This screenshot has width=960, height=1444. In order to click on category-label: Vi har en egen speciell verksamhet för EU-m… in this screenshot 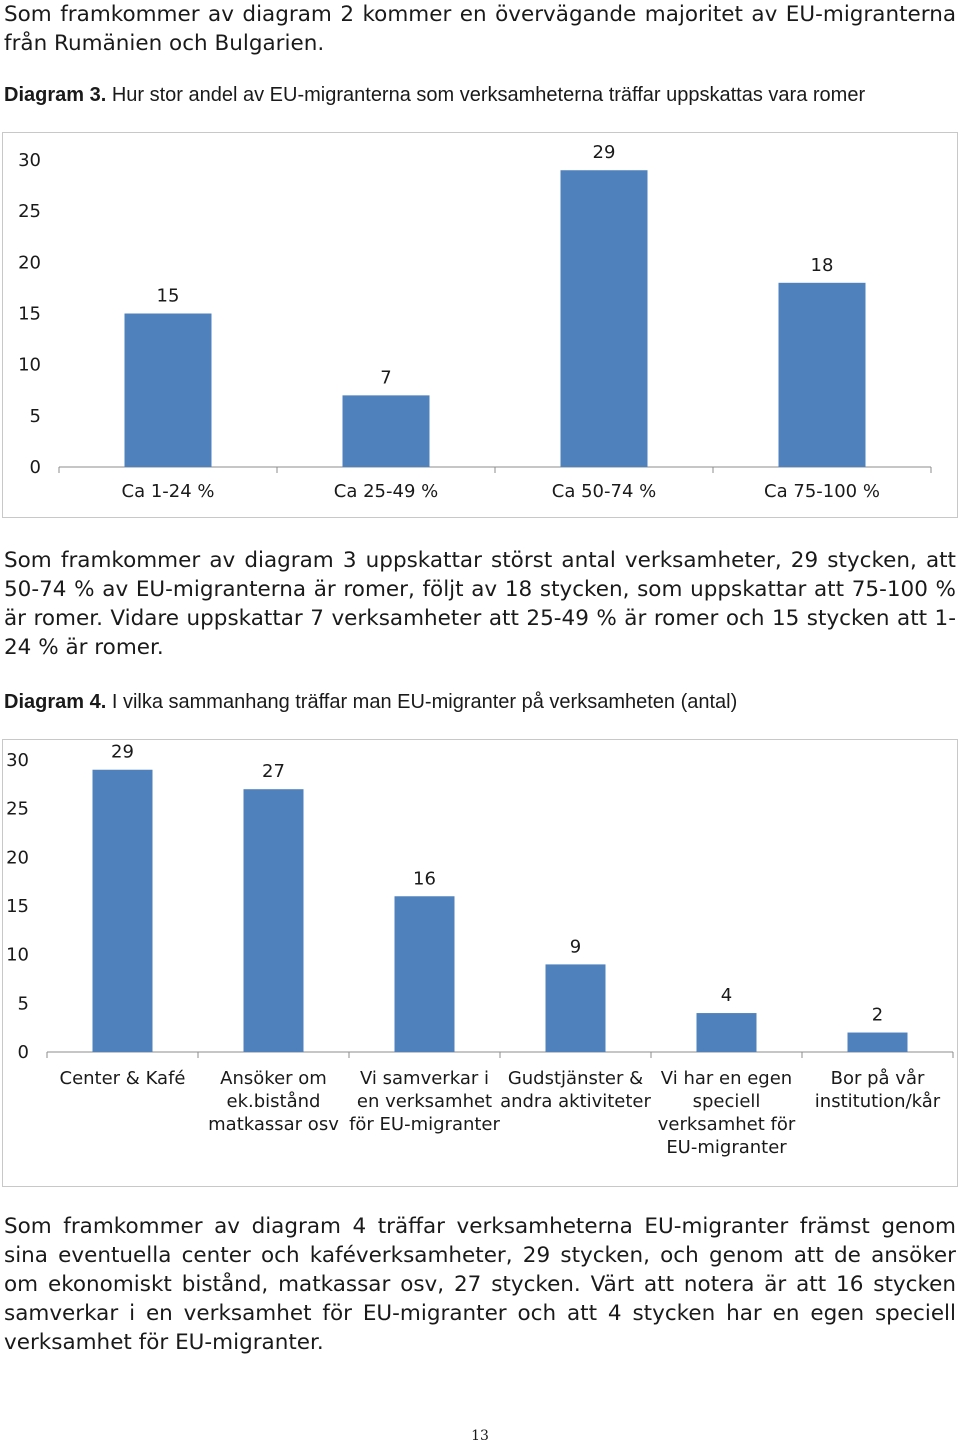, I will do `click(727, 1113)`.